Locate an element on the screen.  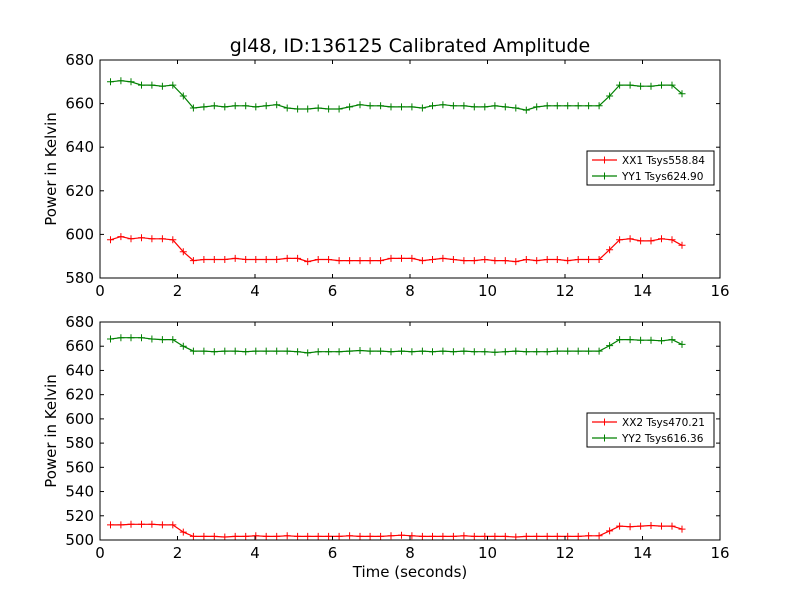
y-tick-label: 640 is located at coordinates (79, 147).